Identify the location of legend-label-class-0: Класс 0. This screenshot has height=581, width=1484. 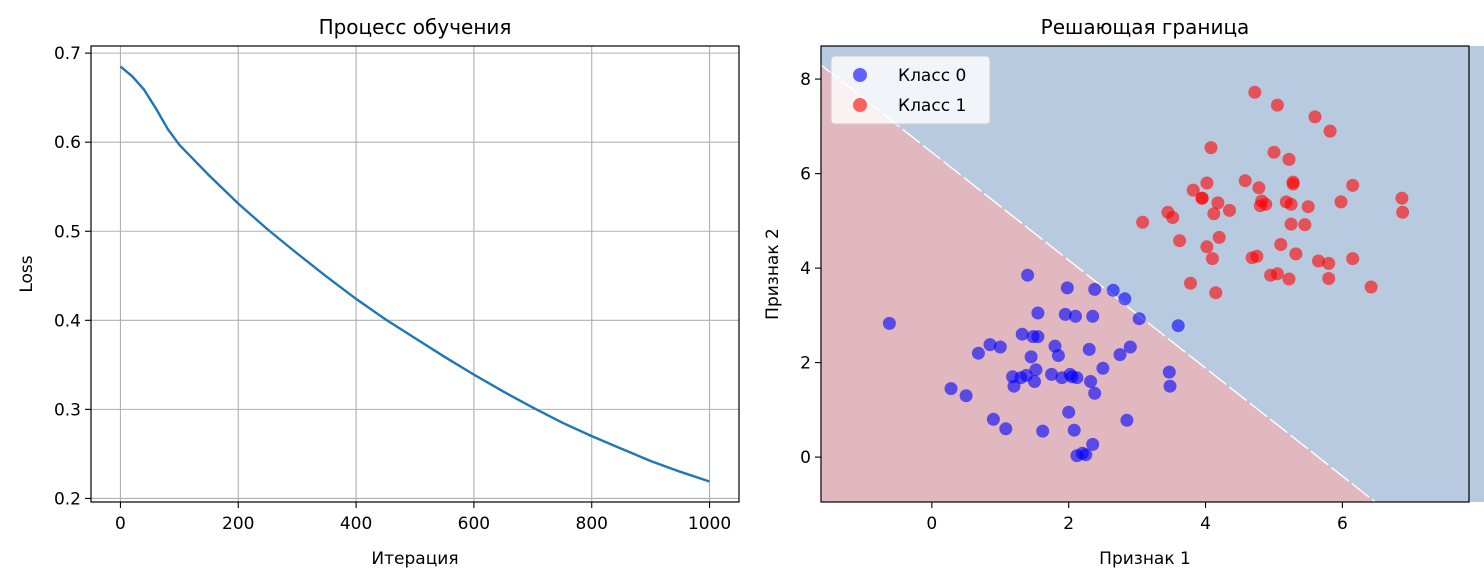
(932, 76).